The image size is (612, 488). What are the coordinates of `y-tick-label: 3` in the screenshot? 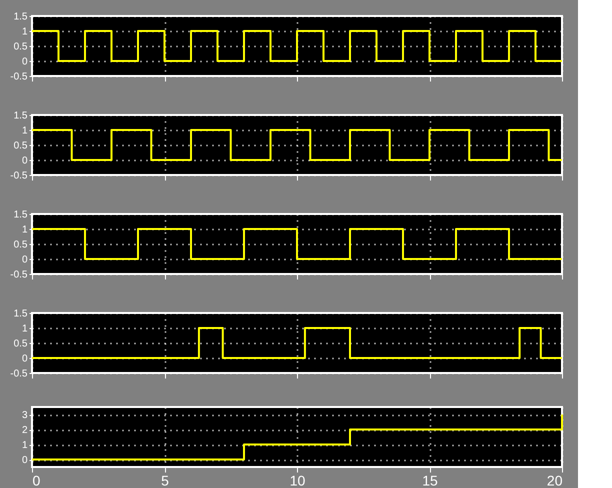 It's located at (25, 415).